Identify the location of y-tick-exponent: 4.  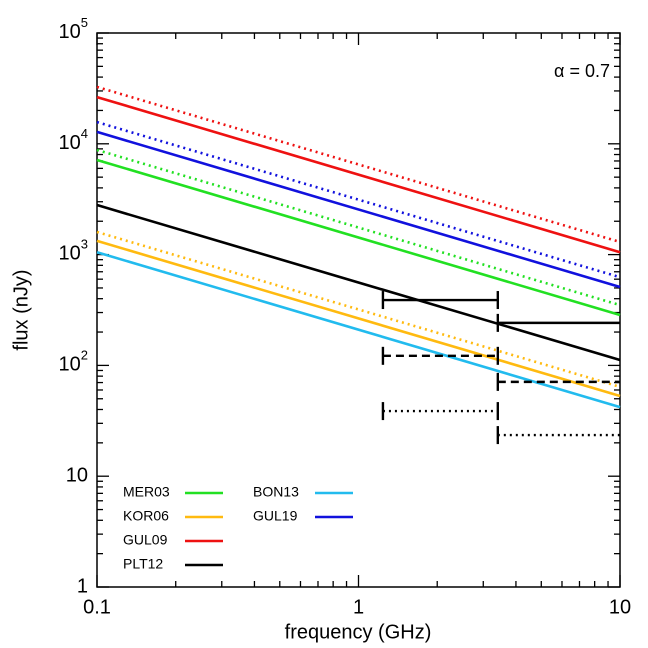
(84, 133).